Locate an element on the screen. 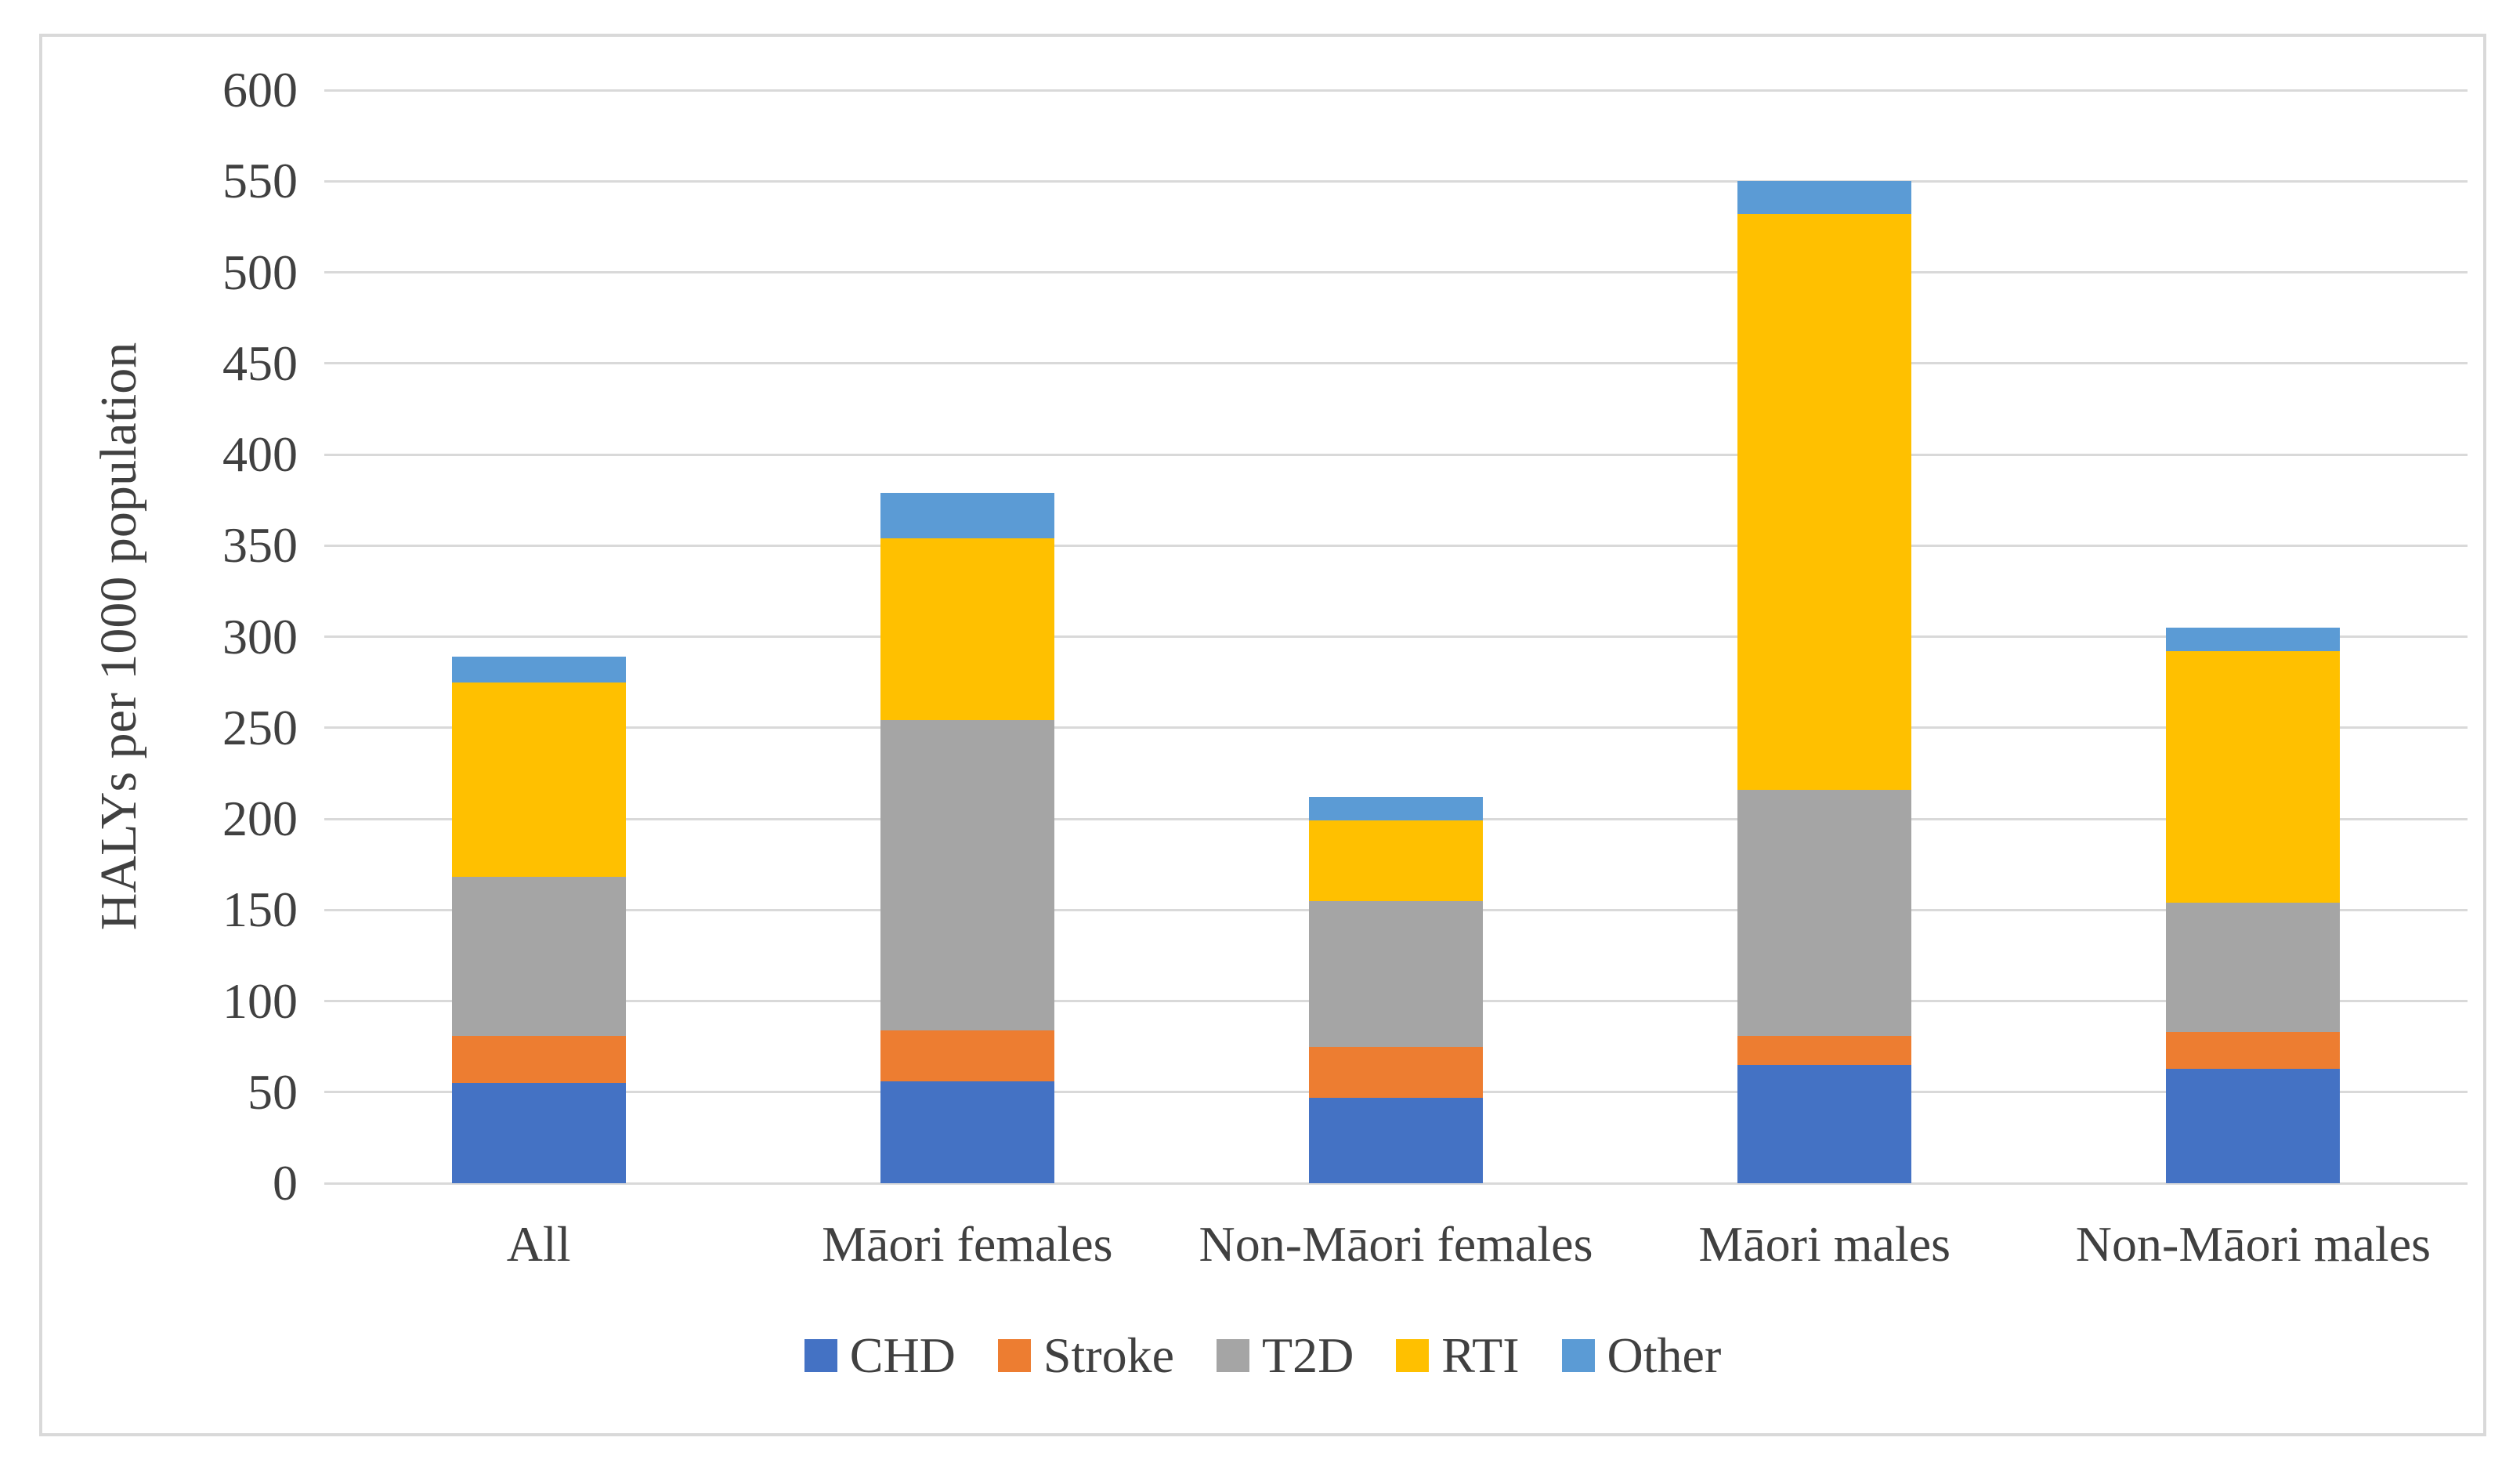 The image size is (2520, 1470). legend-swatch-stroke is located at coordinates (1014, 1355).